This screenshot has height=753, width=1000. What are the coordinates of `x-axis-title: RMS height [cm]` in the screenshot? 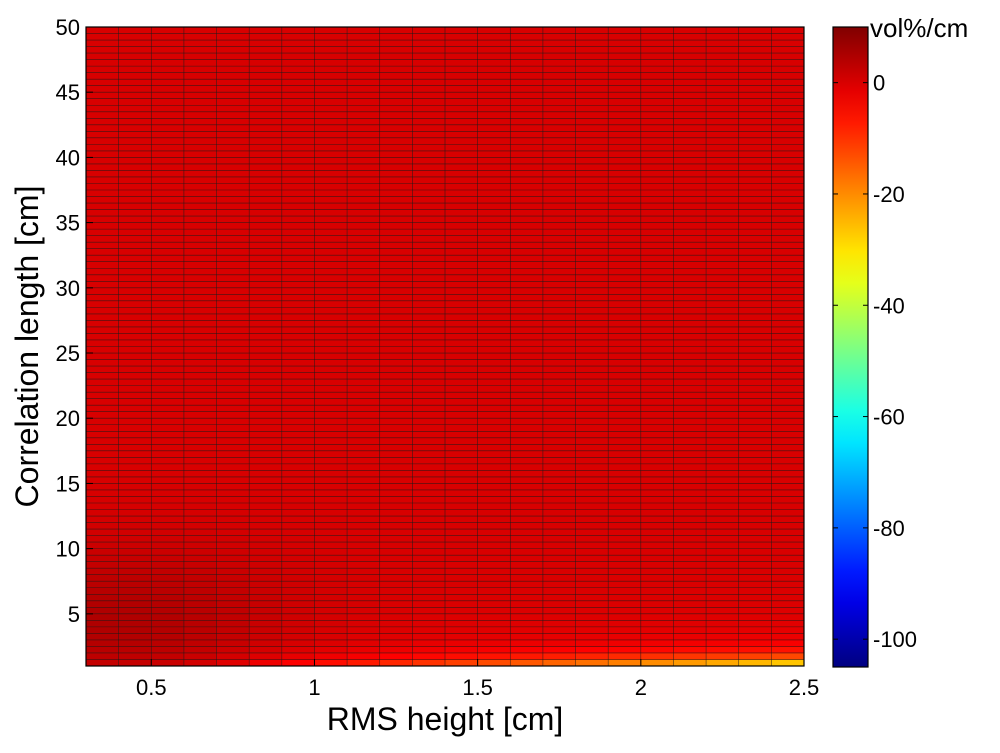 It's located at (445, 719).